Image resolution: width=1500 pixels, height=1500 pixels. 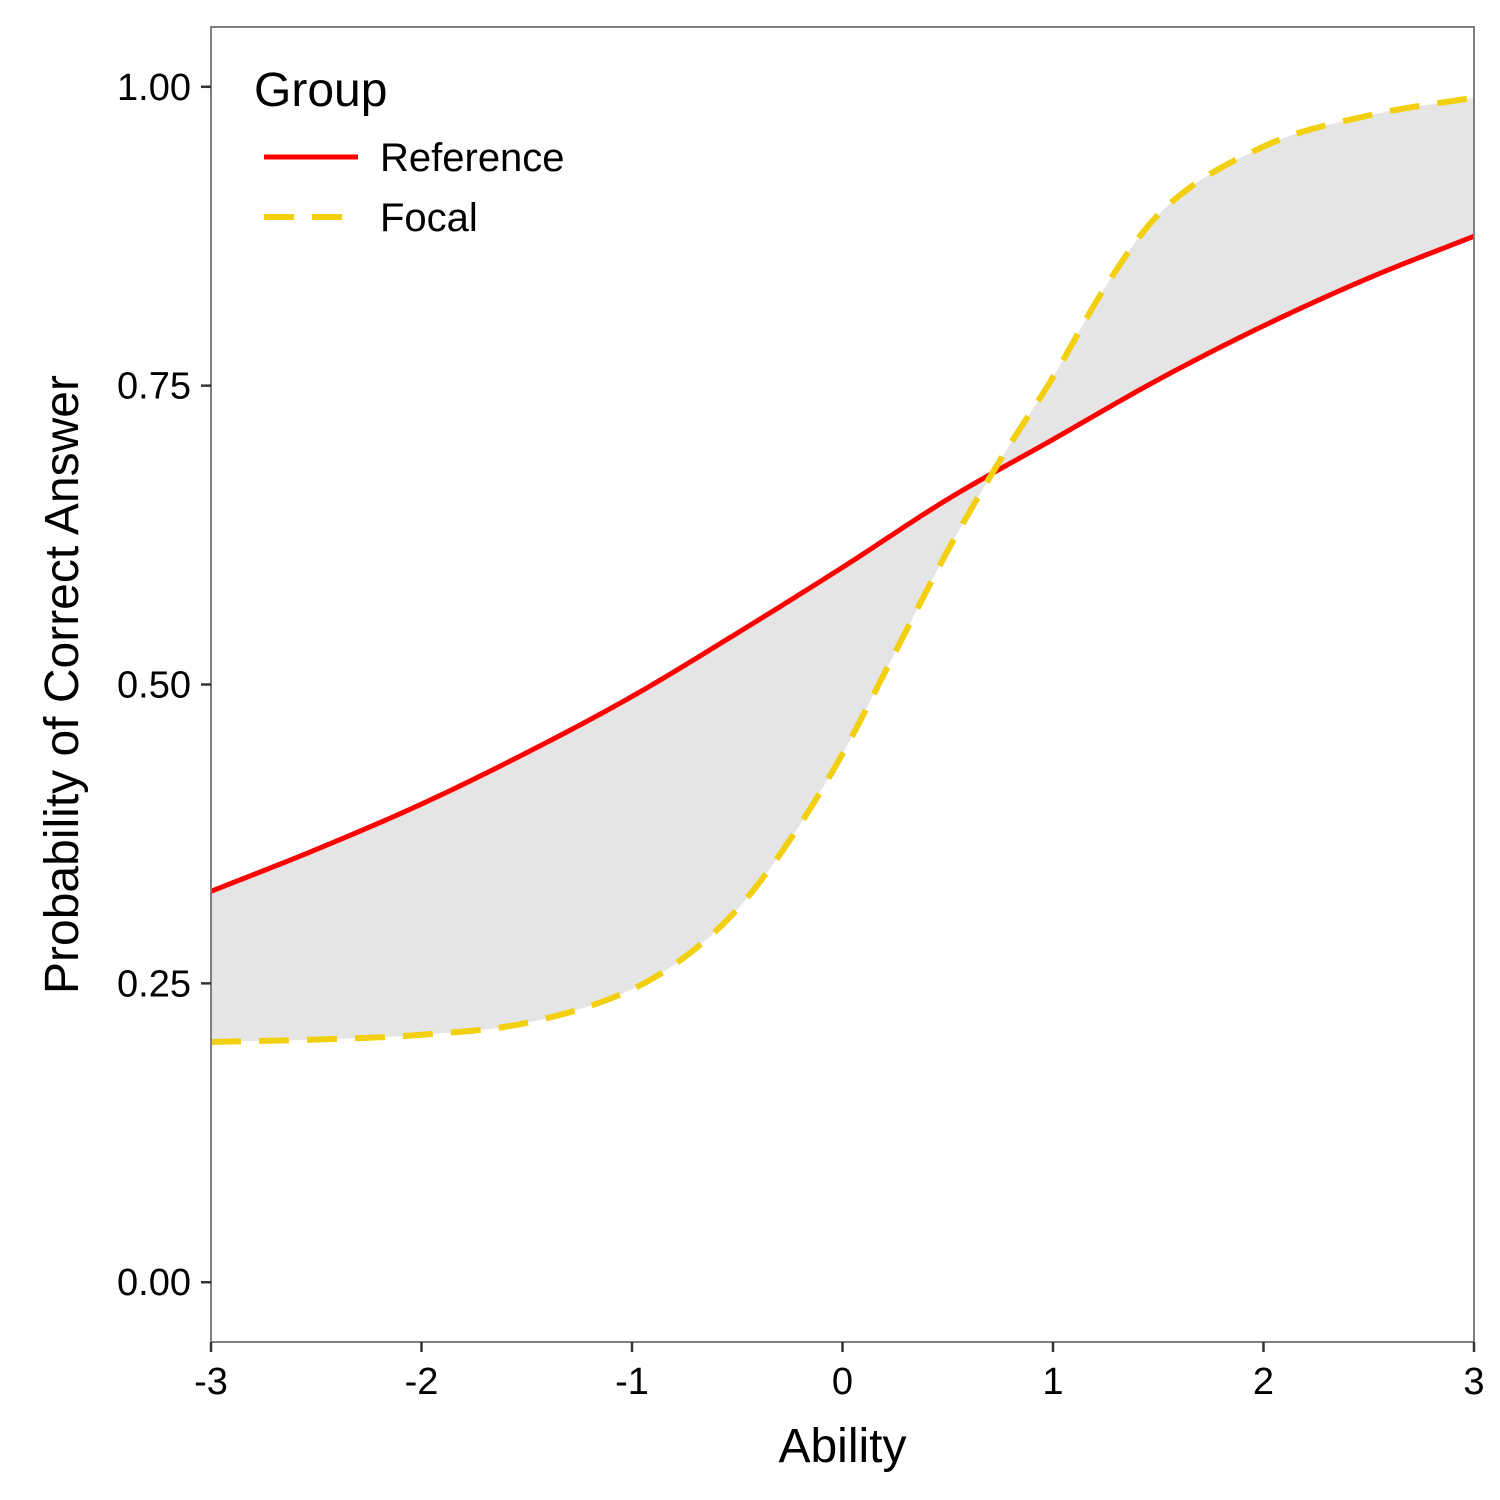 I want to click on x-tick-label: -3, so click(x=211, y=1382).